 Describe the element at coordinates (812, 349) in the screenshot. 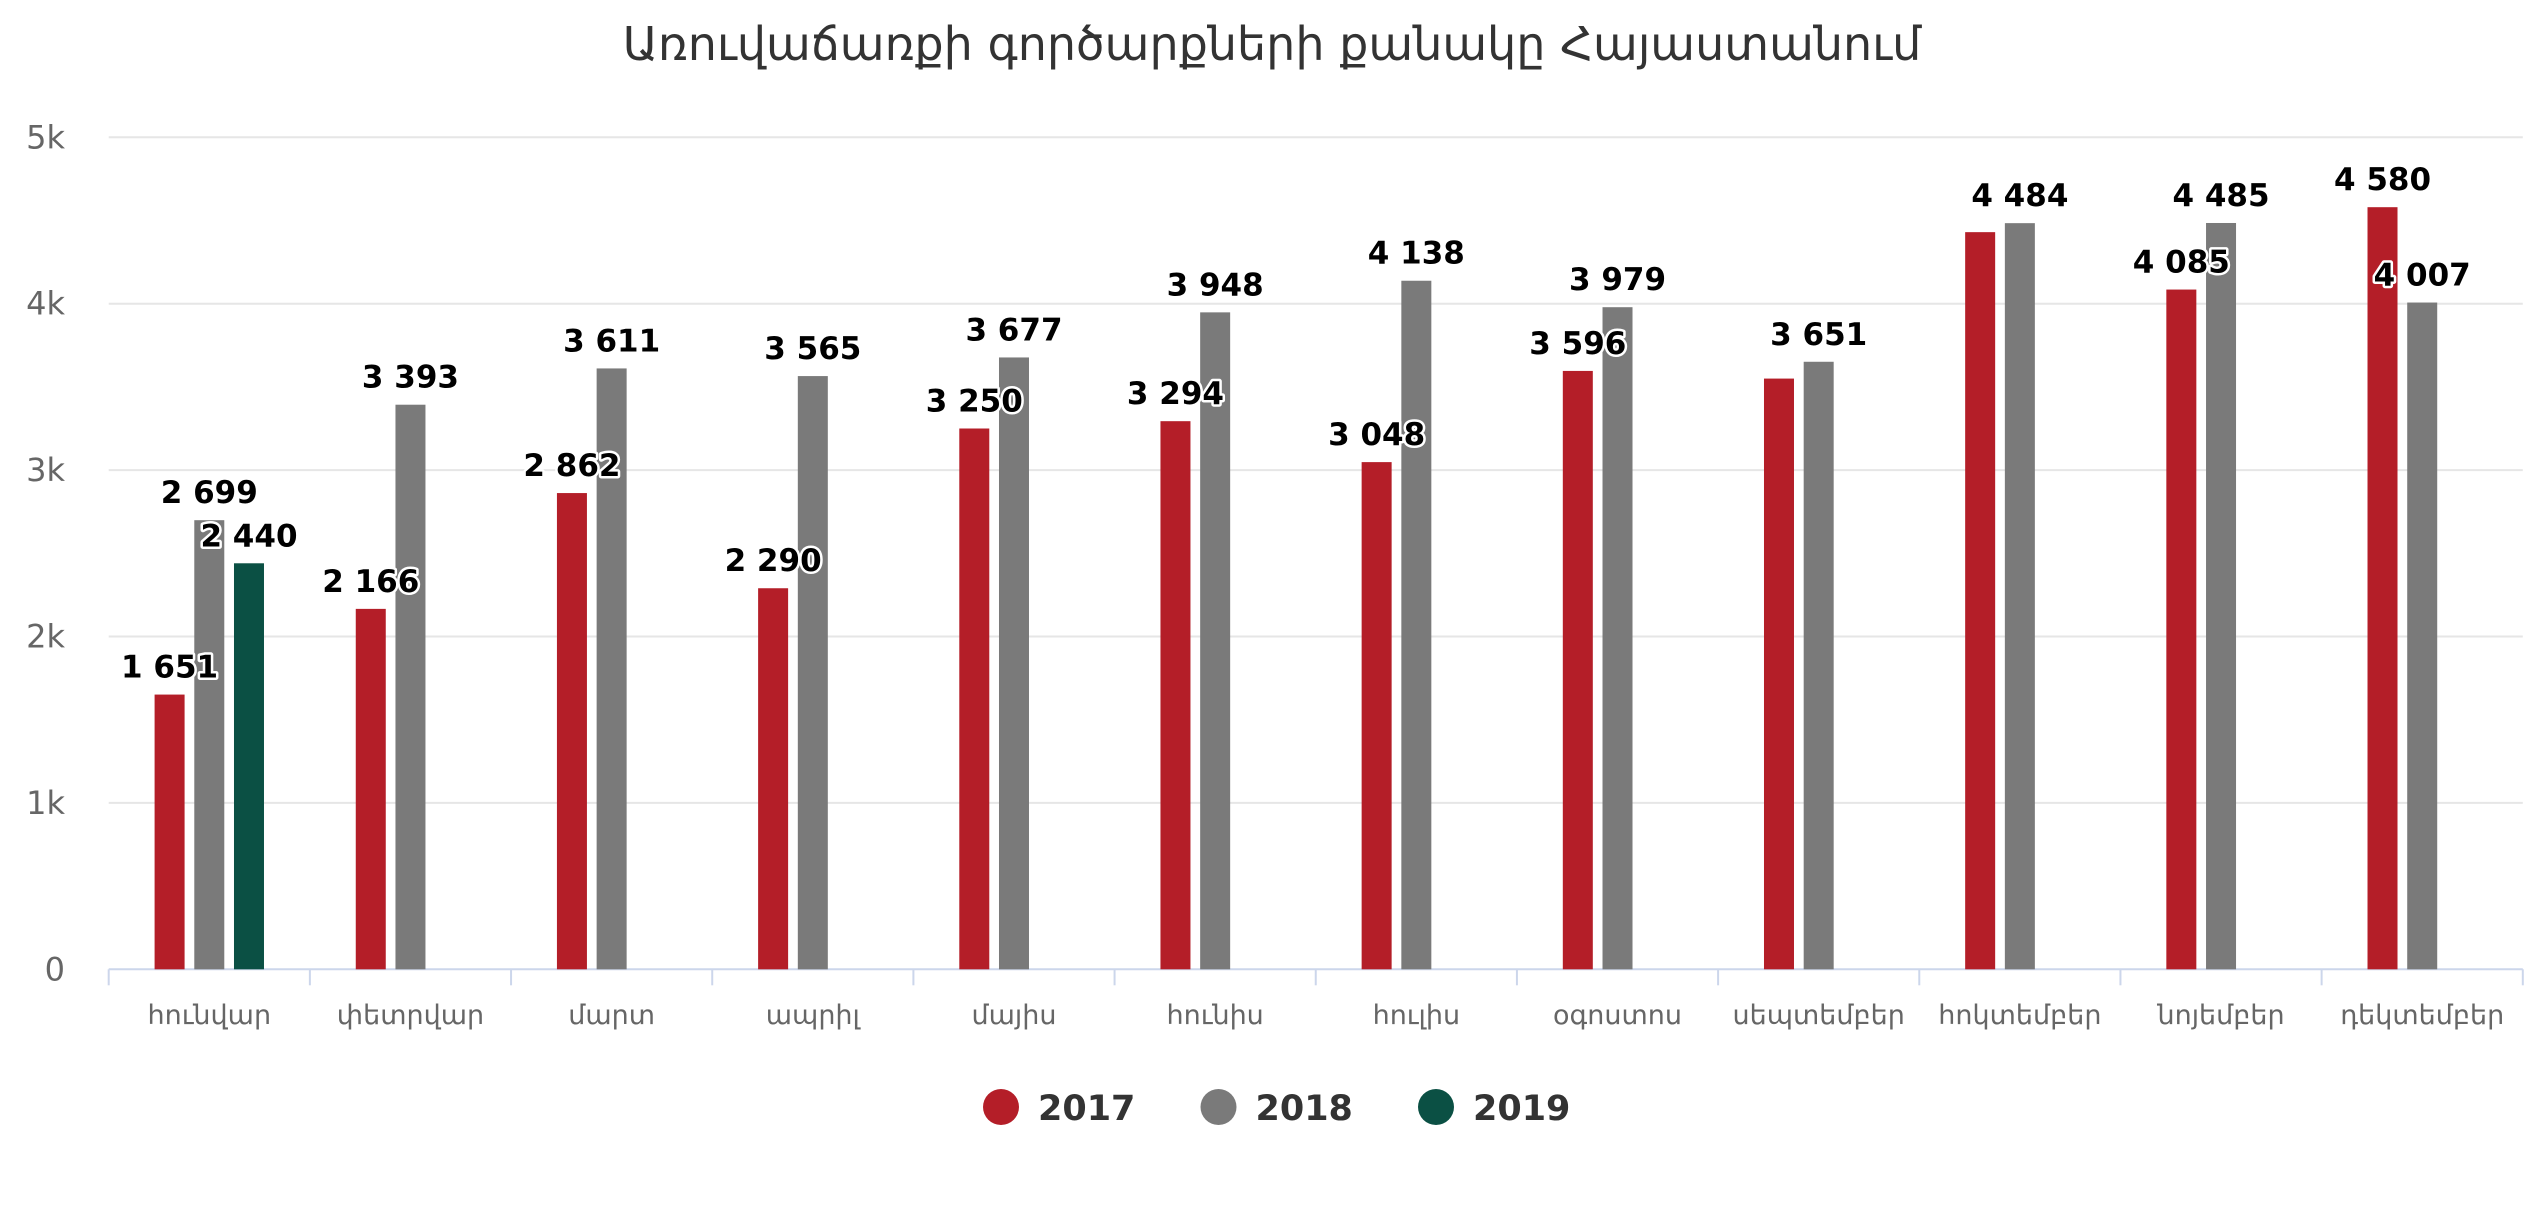

I see `data-label-2018-04: 3 565` at that location.